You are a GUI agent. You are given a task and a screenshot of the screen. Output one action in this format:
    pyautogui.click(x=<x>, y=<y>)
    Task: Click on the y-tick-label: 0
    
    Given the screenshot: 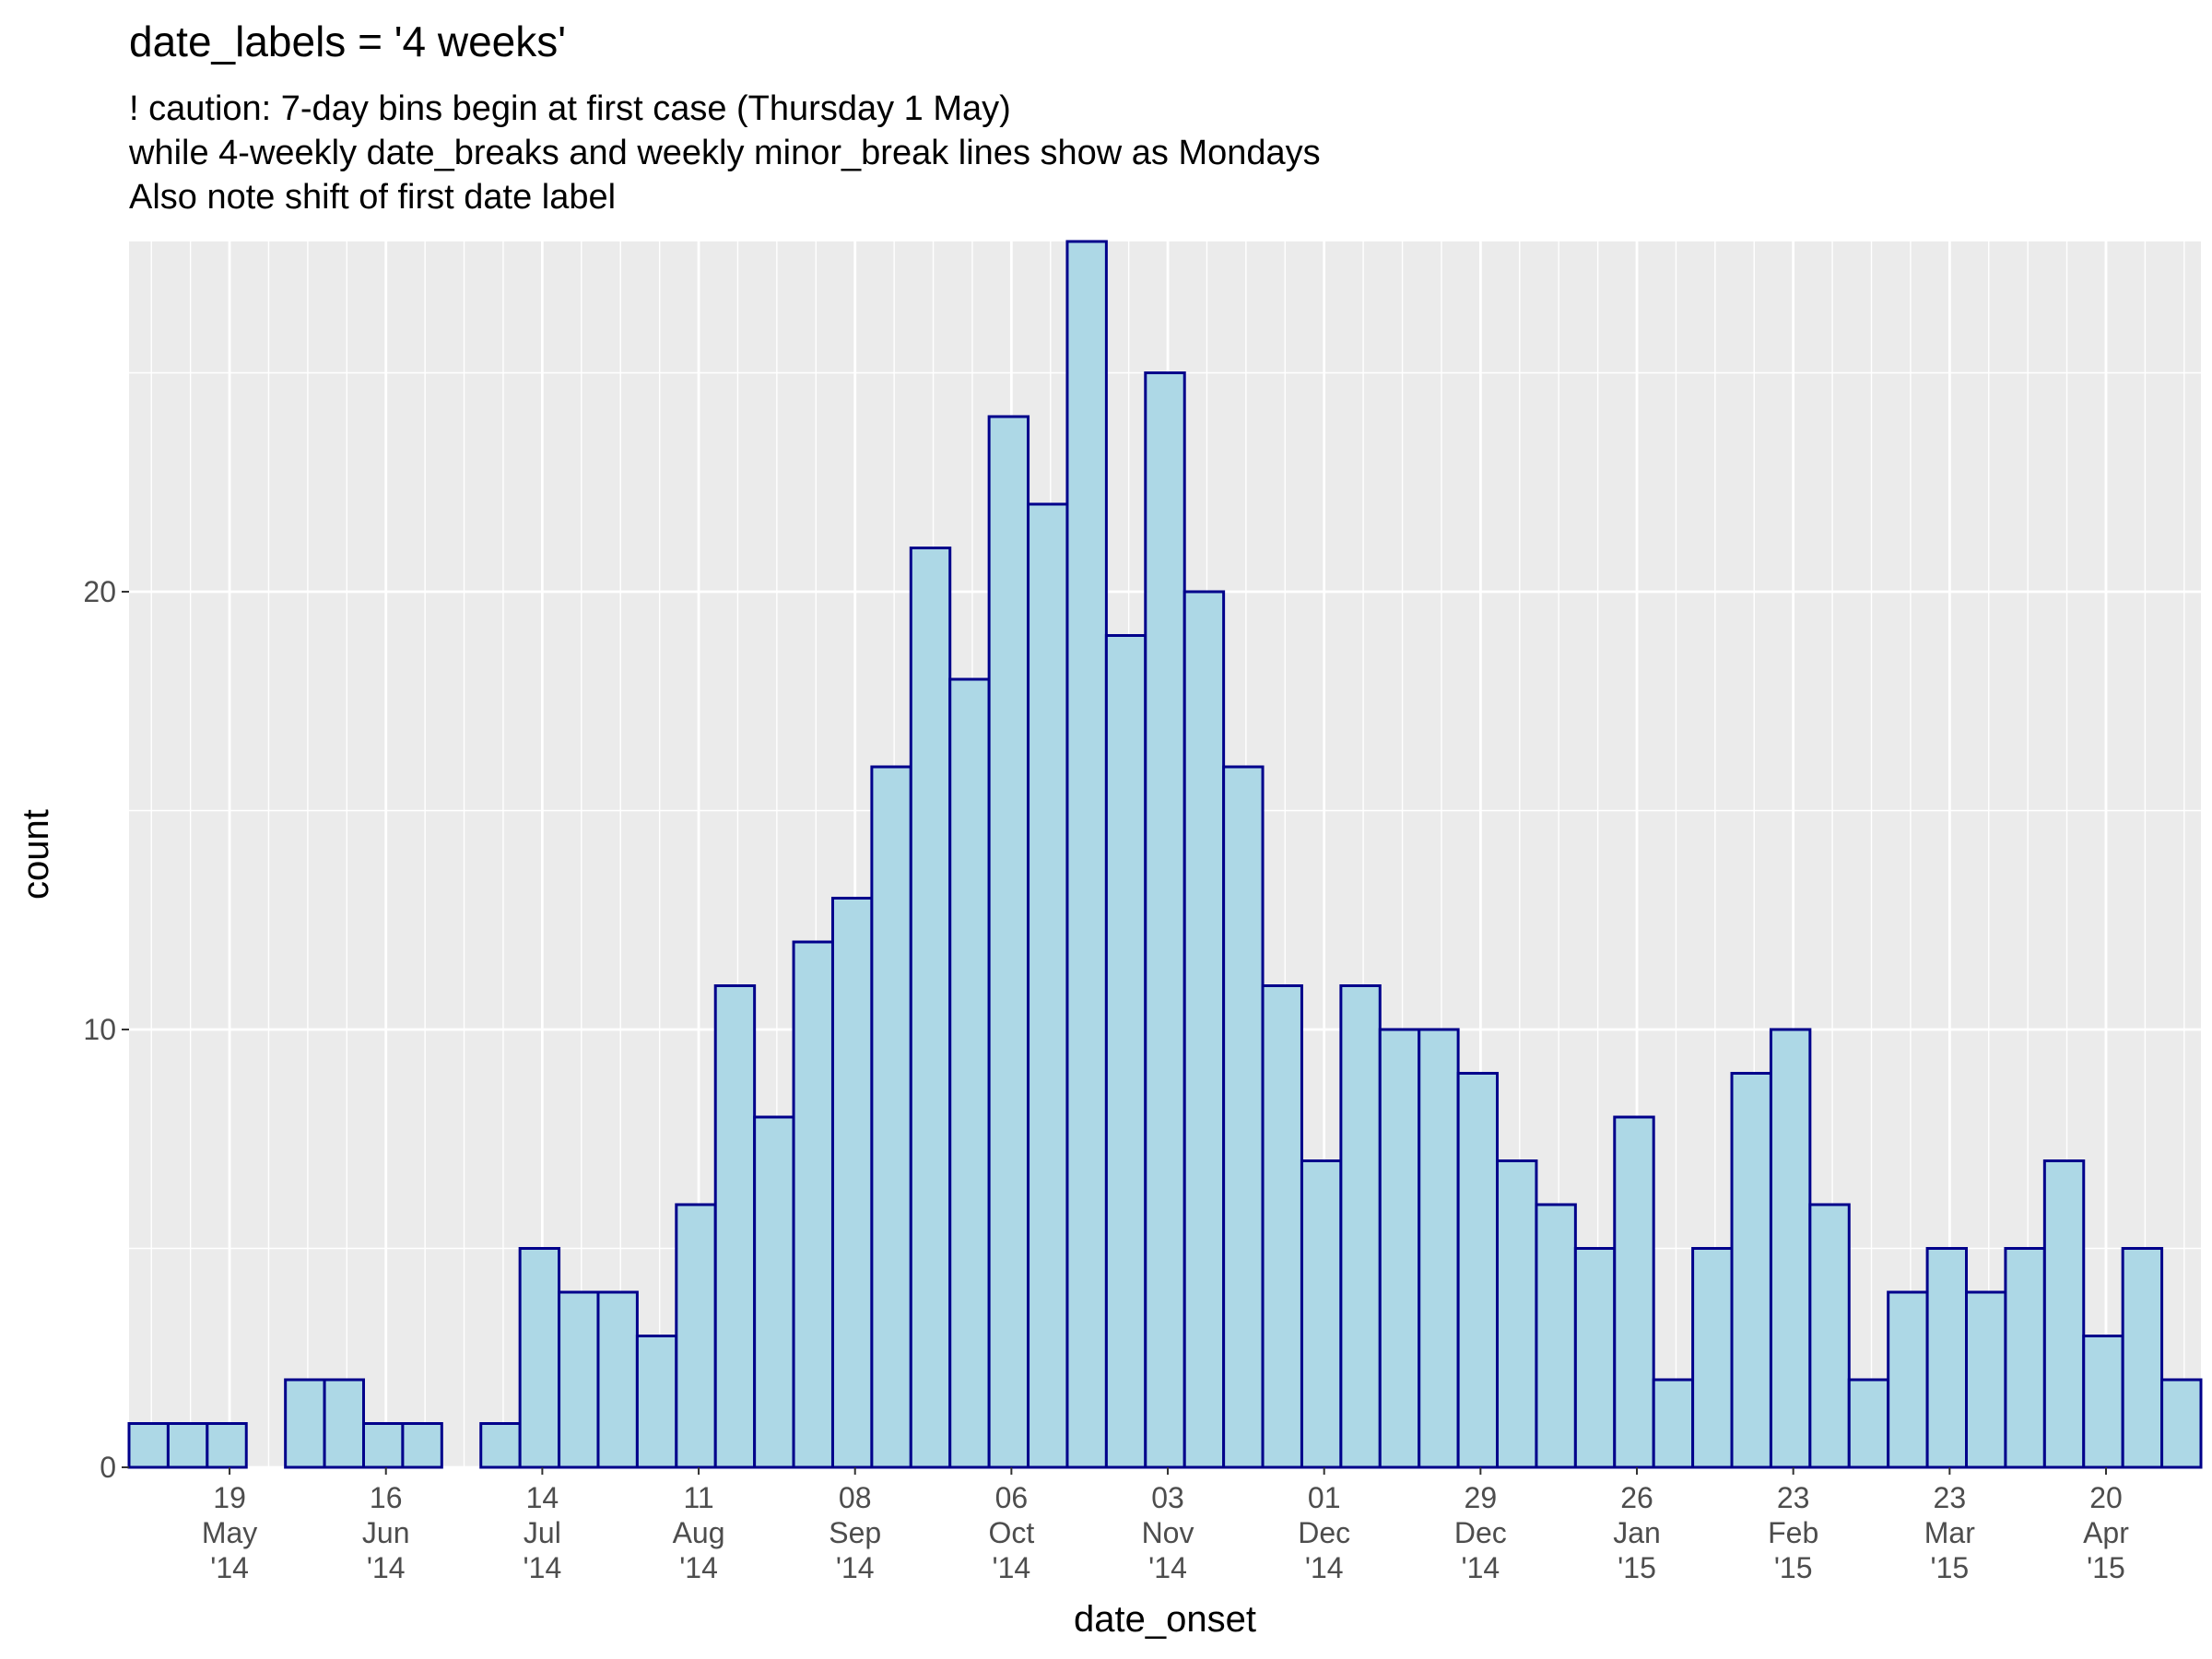 What is the action you would take?
    pyautogui.click(x=108, y=1467)
    